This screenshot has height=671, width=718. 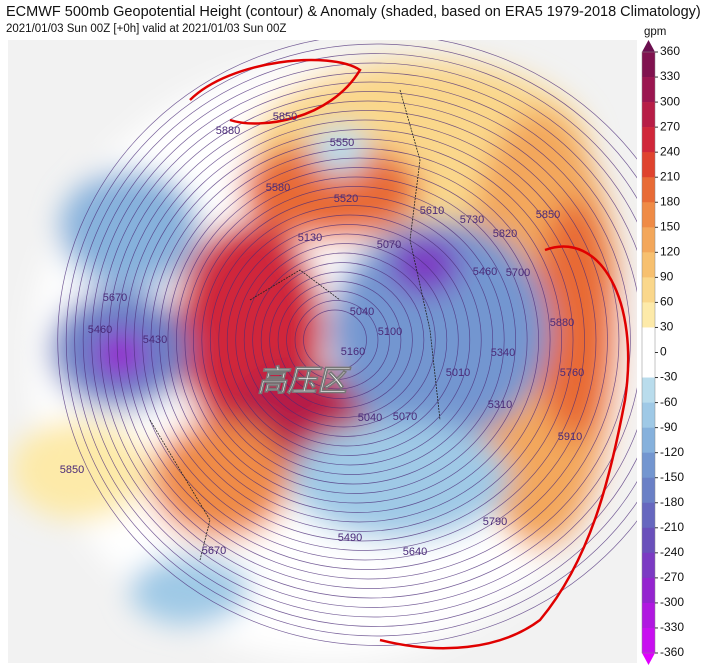 I want to click on contour-label: 5730, so click(x=472, y=220).